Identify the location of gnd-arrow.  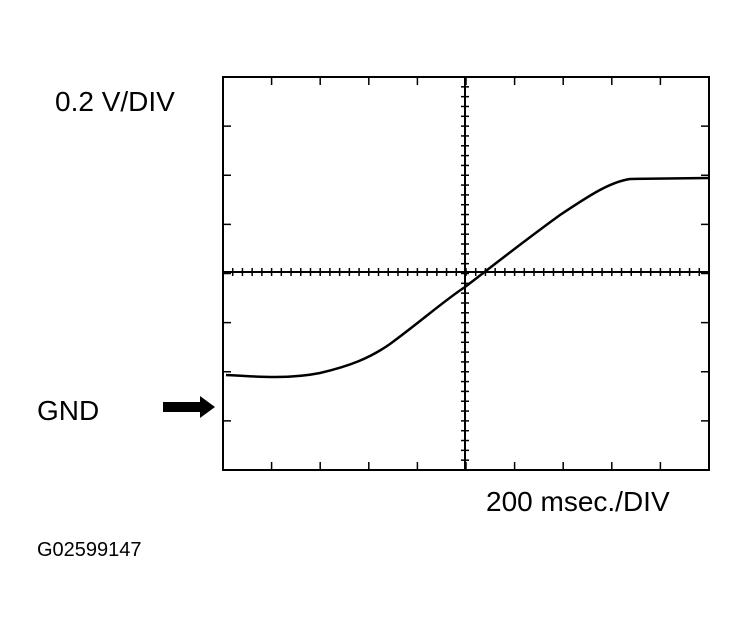
(189, 407).